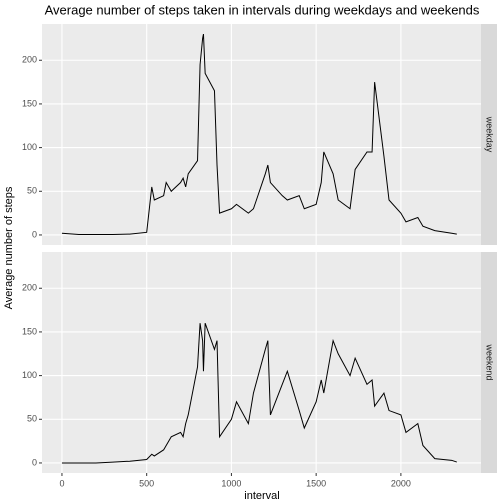 The width and height of the screenshot is (504, 504). I want to click on facet-label: weekday, so click(490, 134).